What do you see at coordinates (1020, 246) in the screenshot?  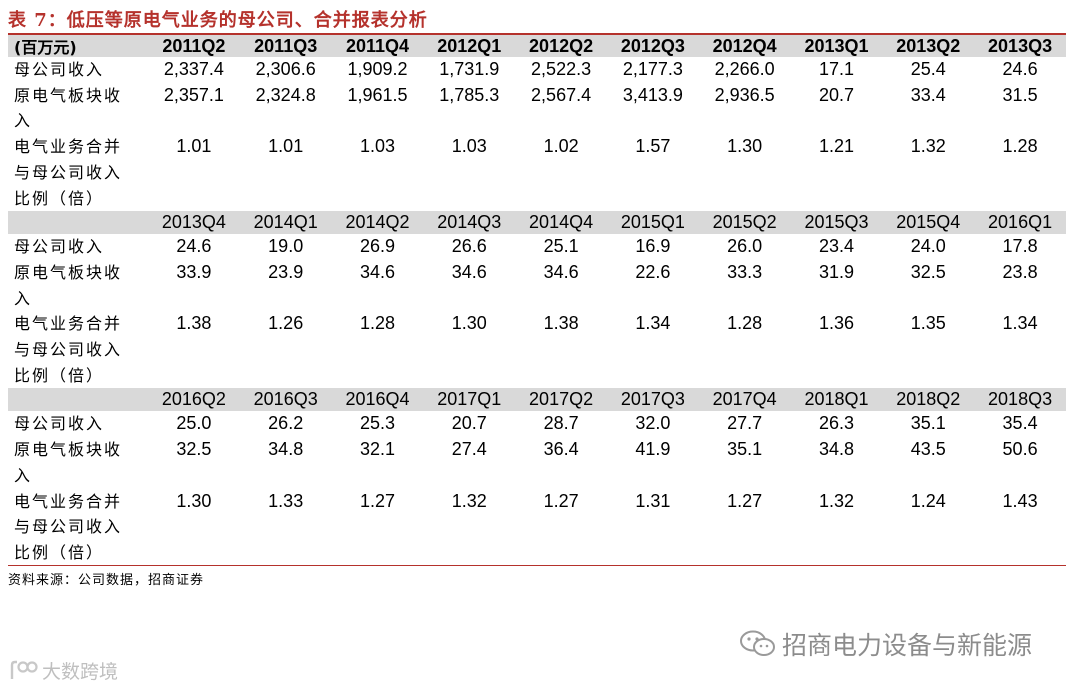 I see `value-cell: 17.8` at bounding box center [1020, 246].